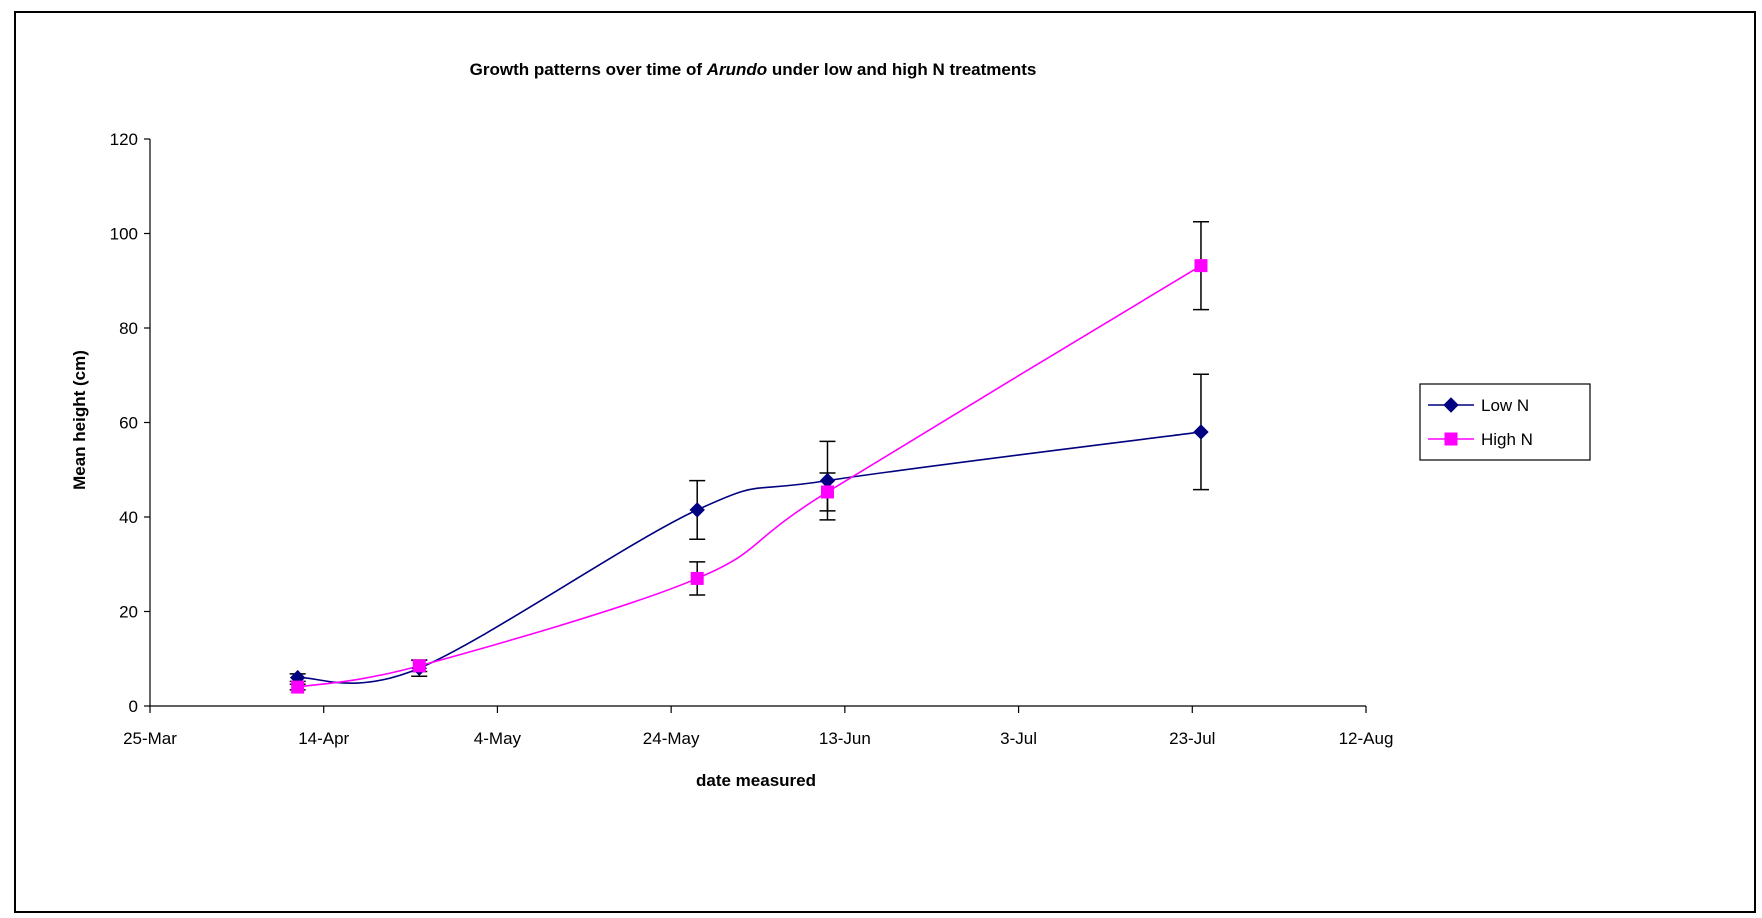 The width and height of the screenshot is (1762, 918). I want to click on y-ticks: 0 20 40 60 80 100 120, so click(130, 423).